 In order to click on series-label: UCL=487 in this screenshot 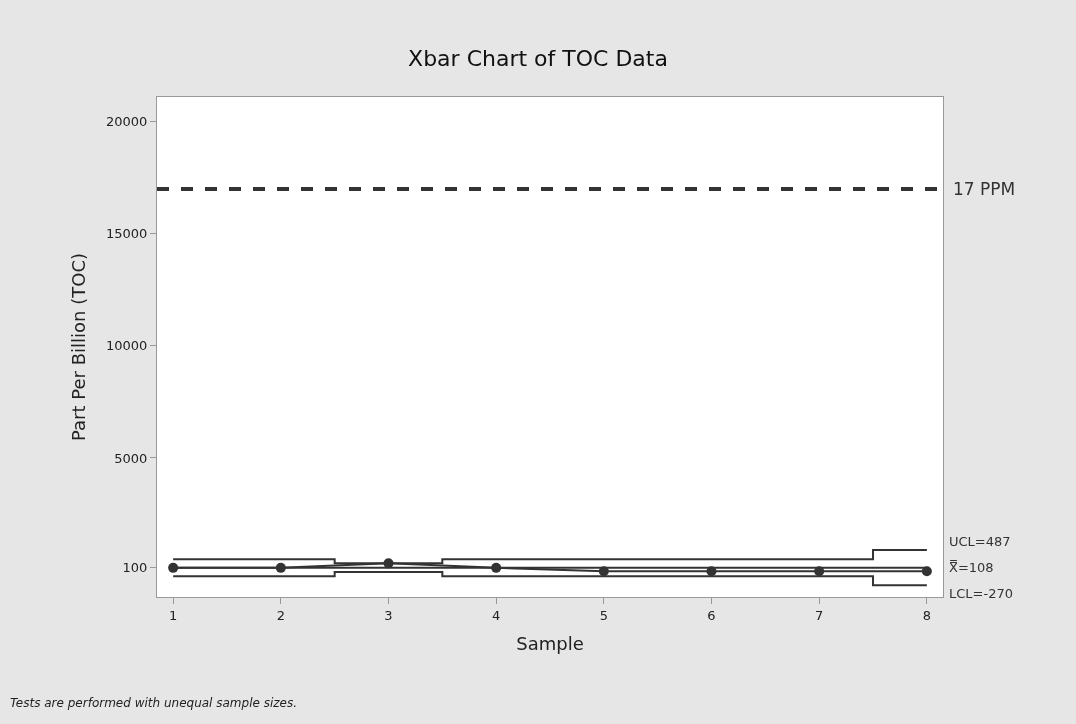, I will do `click(980, 541)`.